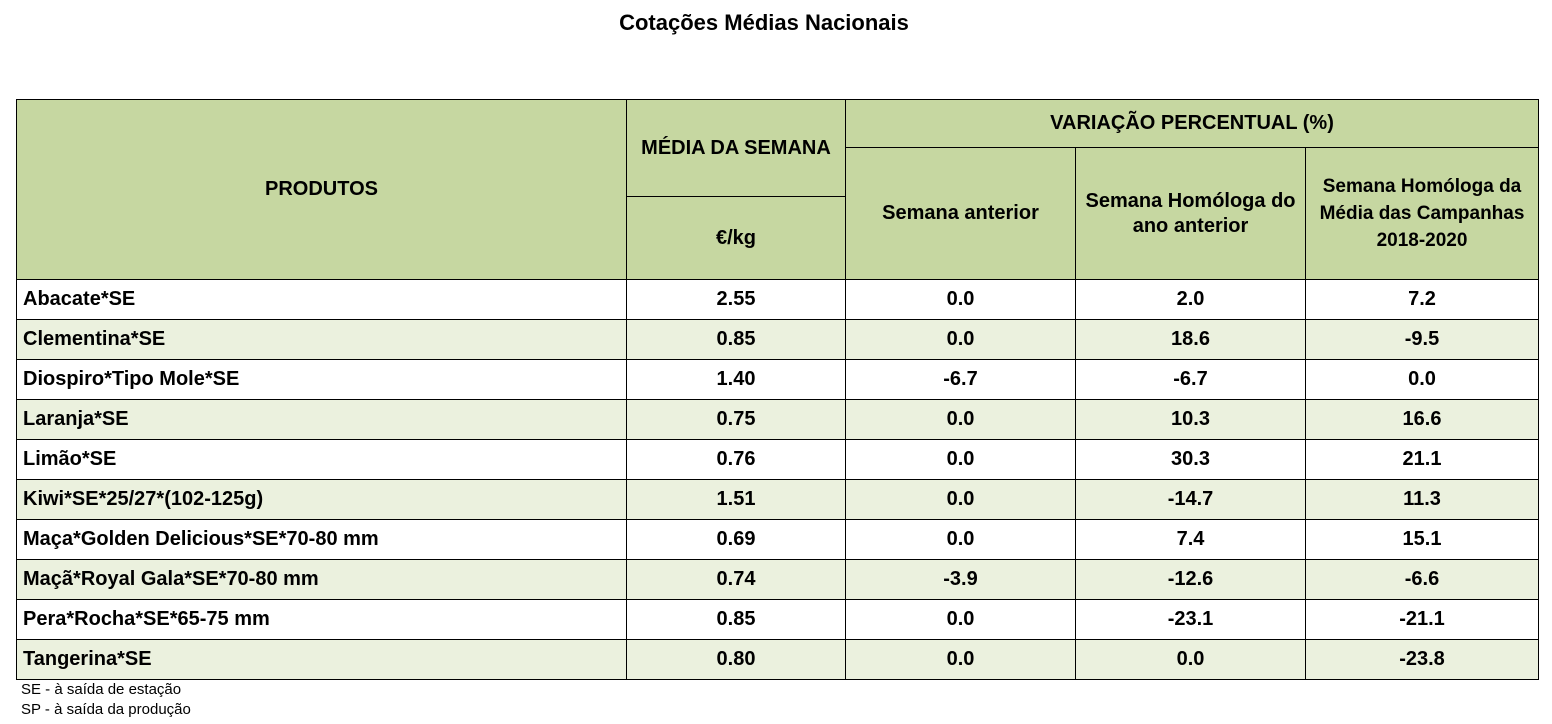 This screenshot has height=724, width=1552. I want to click on table-row: Clementina*SE 0.85 0.0 18.6 -9.5, so click(777, 339).